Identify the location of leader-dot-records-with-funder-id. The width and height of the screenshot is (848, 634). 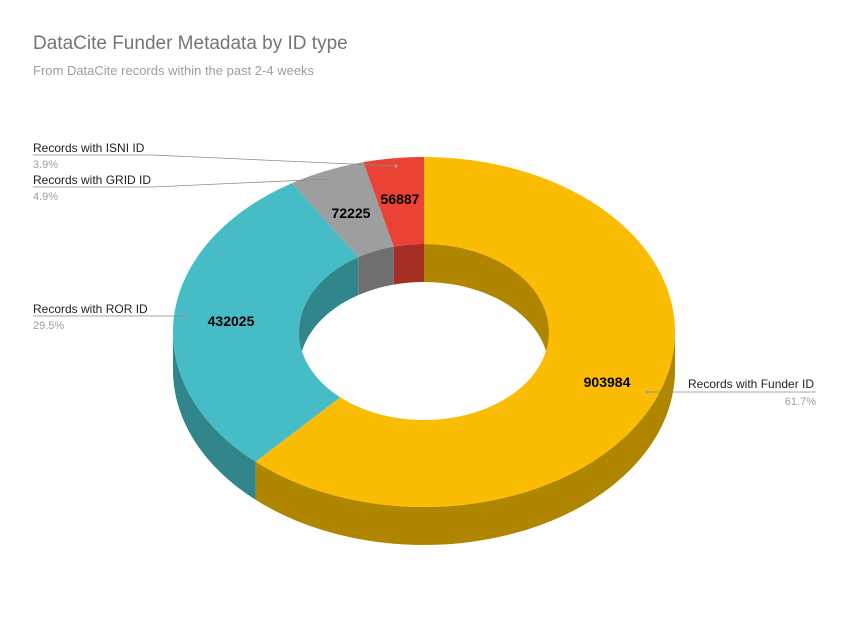
(647, 392).